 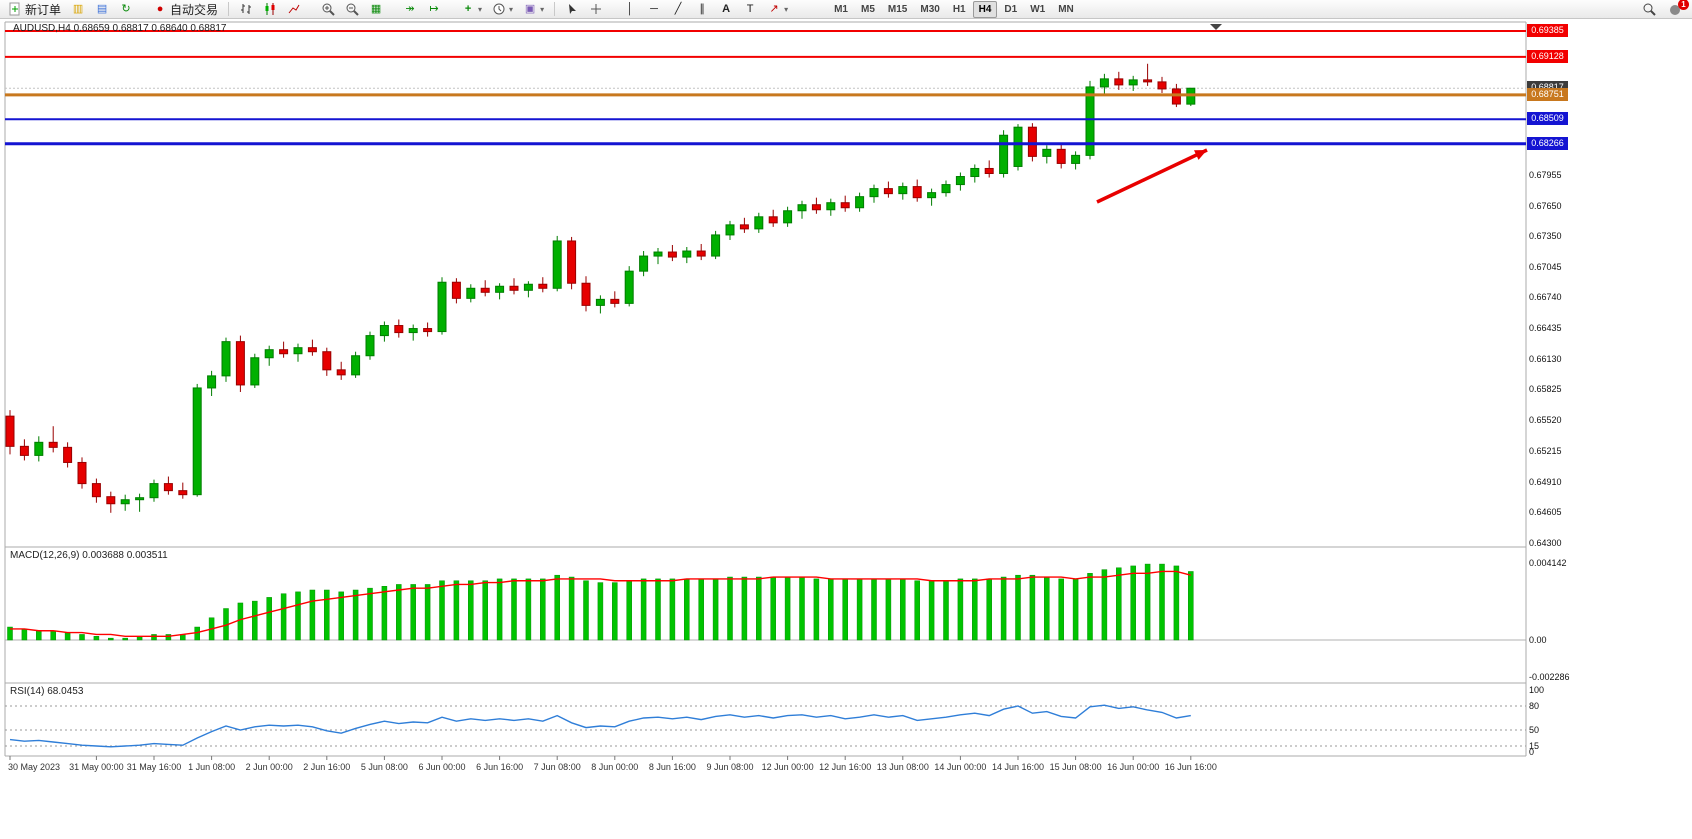 I want to click on macd-label: MACD(12,26,9) 0.003688 0.003511, so click(x=89, y=555).